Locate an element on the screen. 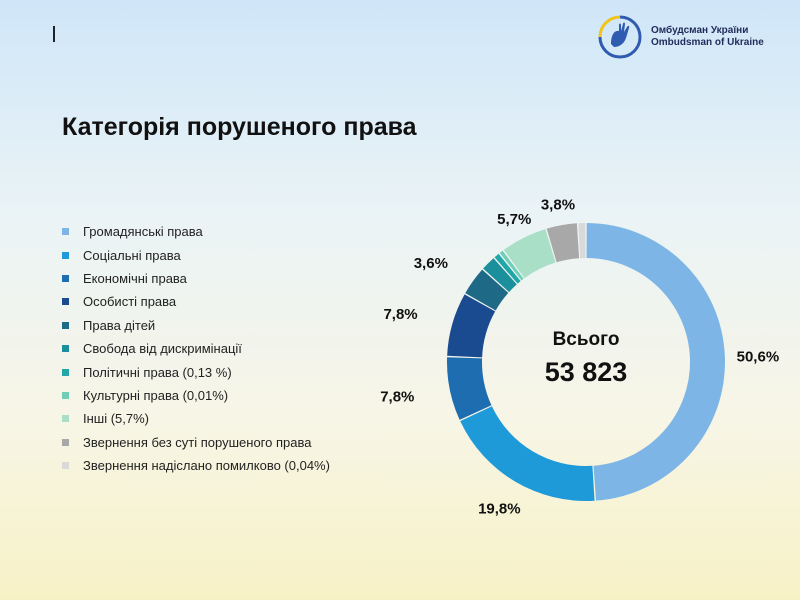 The height and width of the screenshot is (600, 800). legend-item: Звернення надіслано помилково (0,04%) is located at coordinates (196, 465).